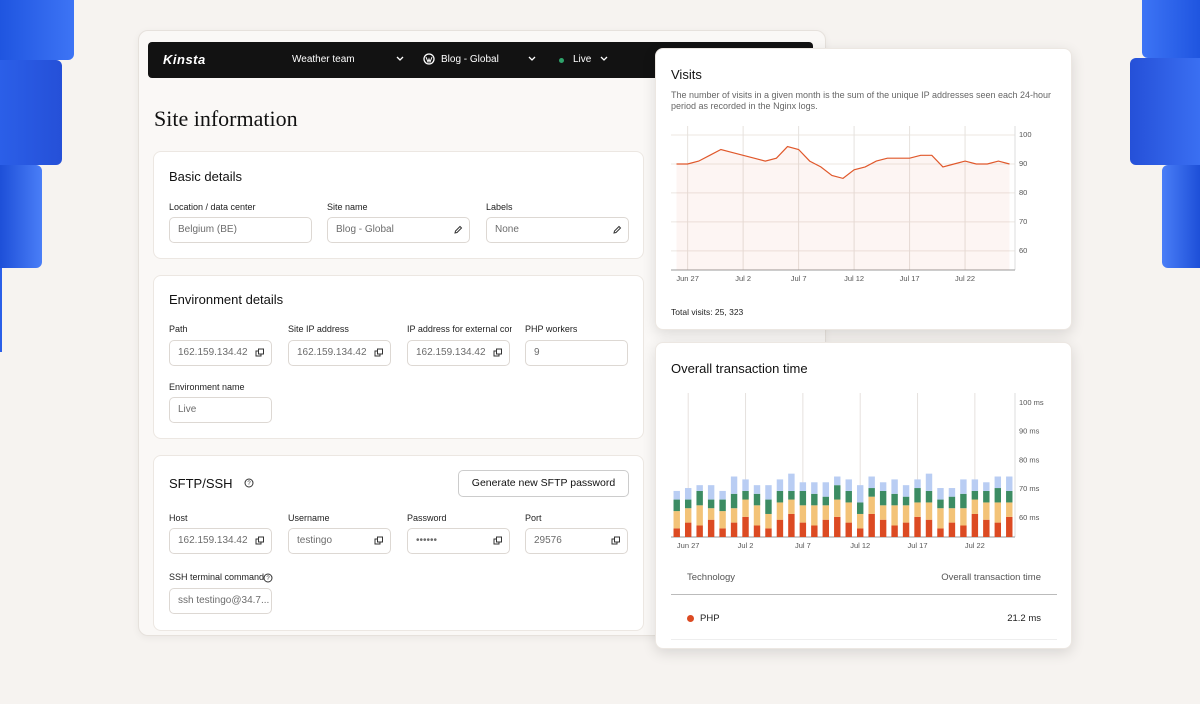 This screenshot has height=704, width=1200. Describe the element at coordinates (543, 483) in the screenshot. I see `button: Generate new SFTP password` at that location.